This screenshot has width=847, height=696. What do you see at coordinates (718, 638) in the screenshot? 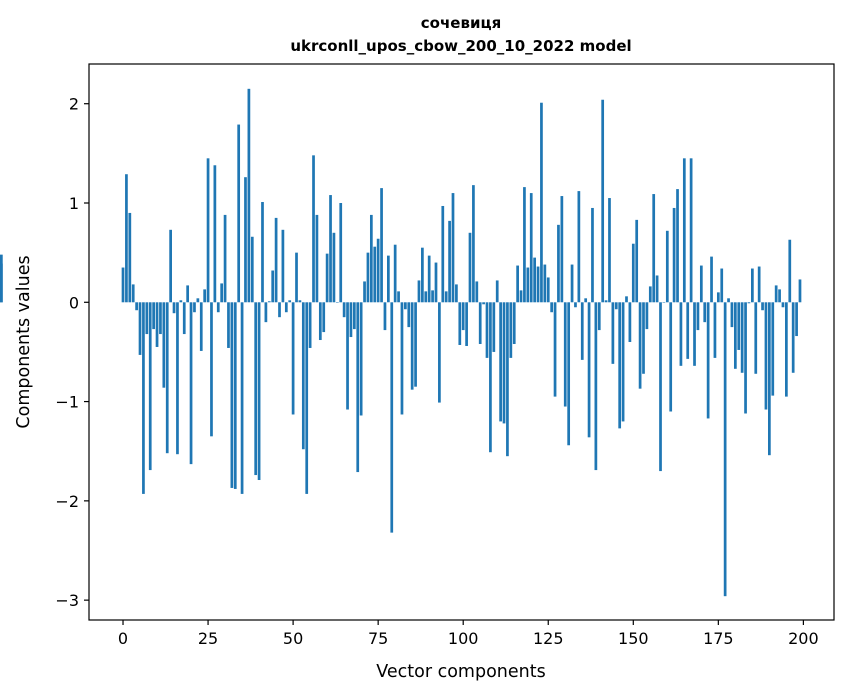
I see `x-tick-label: 175` at bounding box center [718, 638].